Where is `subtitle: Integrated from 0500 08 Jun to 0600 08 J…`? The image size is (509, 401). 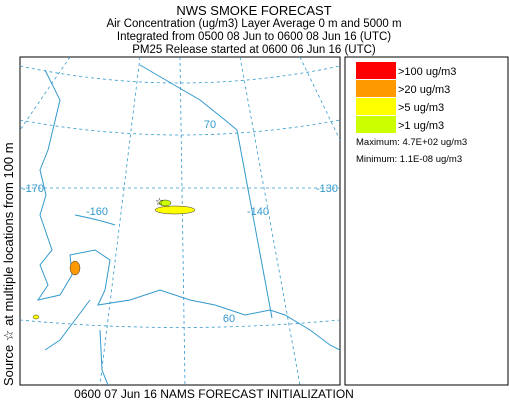 subtitle: Integrated from 0500 08 Jun to 0600 08 J… is located at coordinates (254, 37).